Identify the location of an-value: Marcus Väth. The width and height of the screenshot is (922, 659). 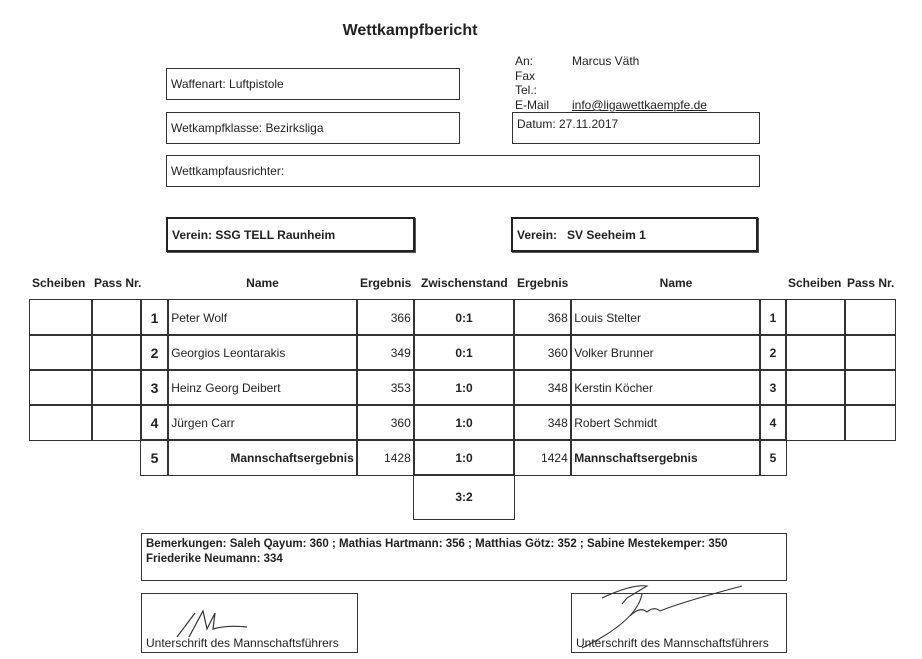
(606, 61).